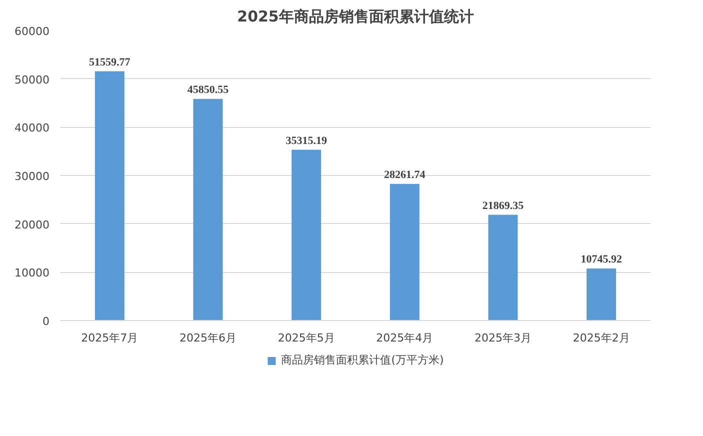 The height and width of the screenshot is (436, 703). What do you see at coordinates (110, 62) in the screenshot?
I see `data-label: 51559.77` at bounding box center [110, 62].